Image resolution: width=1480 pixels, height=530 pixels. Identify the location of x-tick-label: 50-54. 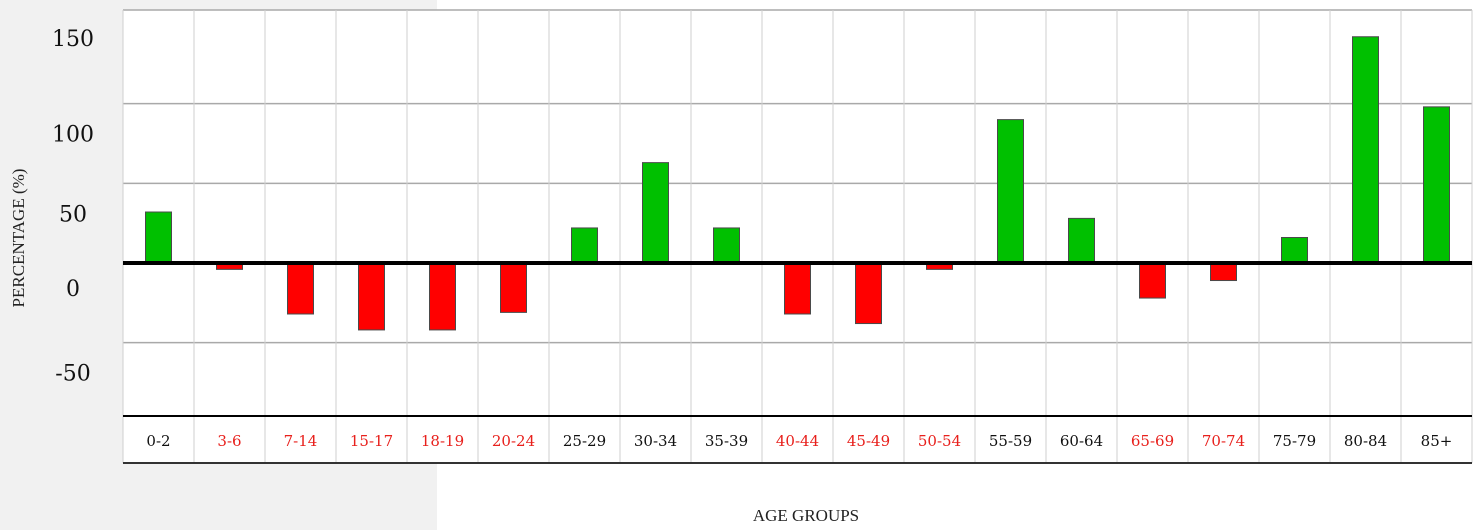
(939, 441).